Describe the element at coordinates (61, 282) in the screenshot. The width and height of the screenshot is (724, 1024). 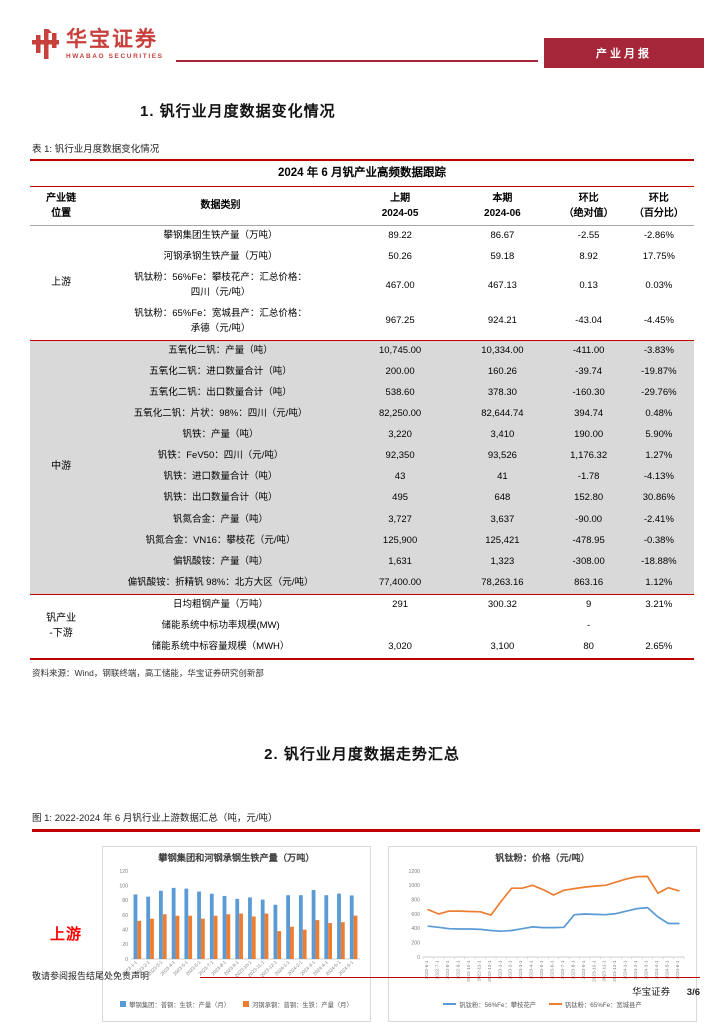
I see `chain-position-label: 上游` at that location.